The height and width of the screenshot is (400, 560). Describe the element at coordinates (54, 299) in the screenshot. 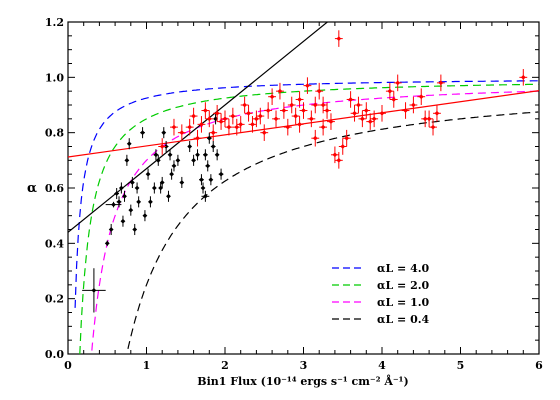

I see `y-tick-label: 0.2` at that location.